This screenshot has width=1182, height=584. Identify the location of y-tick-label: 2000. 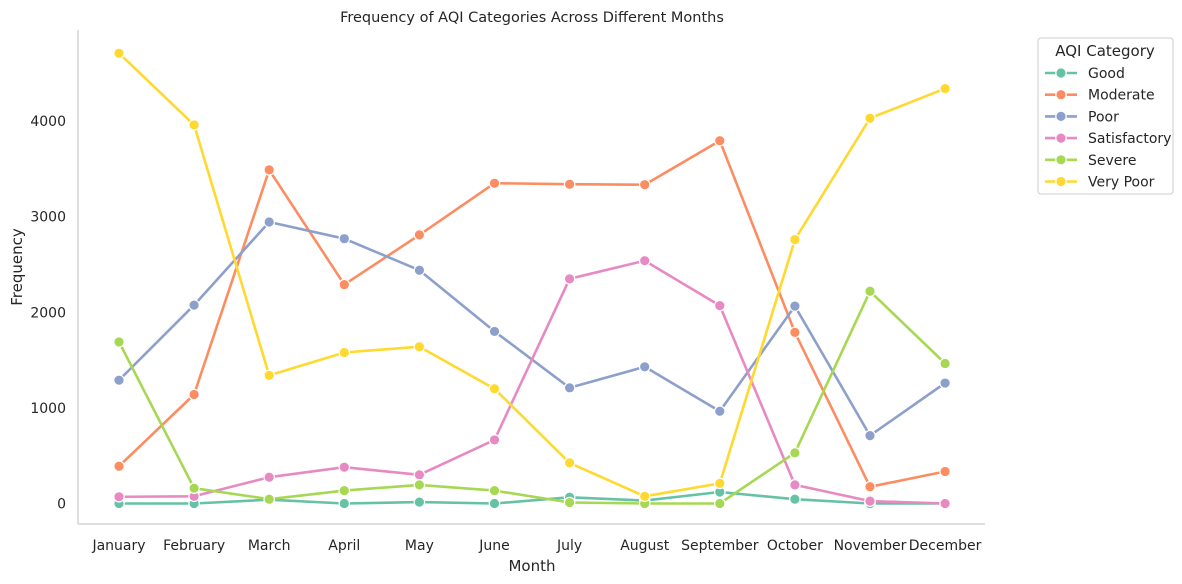
(48, 313).